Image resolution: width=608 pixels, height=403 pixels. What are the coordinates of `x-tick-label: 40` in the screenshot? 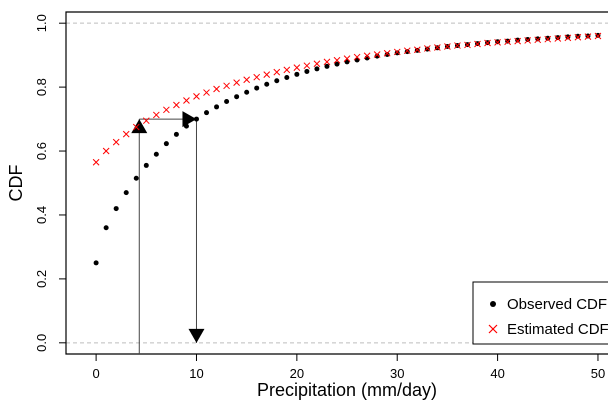 It's located at (497, 373).